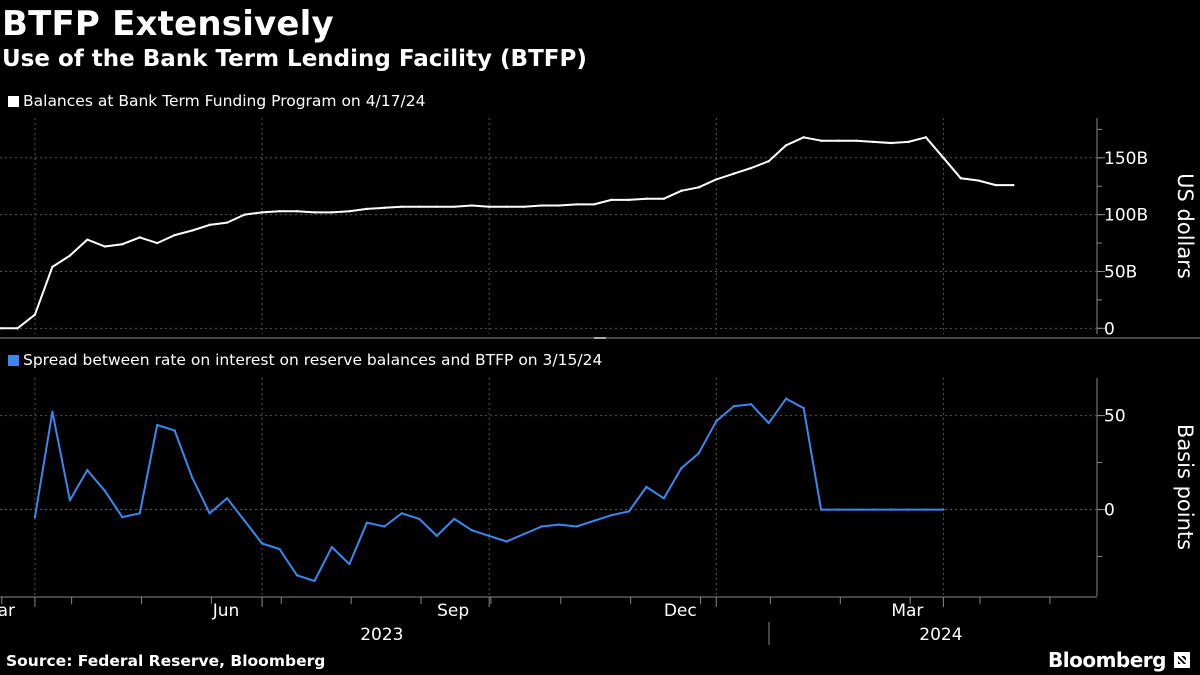 This screenshot has height=675, width=1200. Describe the element at coordinates (1126, 159) in the screenshot. I see `y-tick-label: 150B` at that location.